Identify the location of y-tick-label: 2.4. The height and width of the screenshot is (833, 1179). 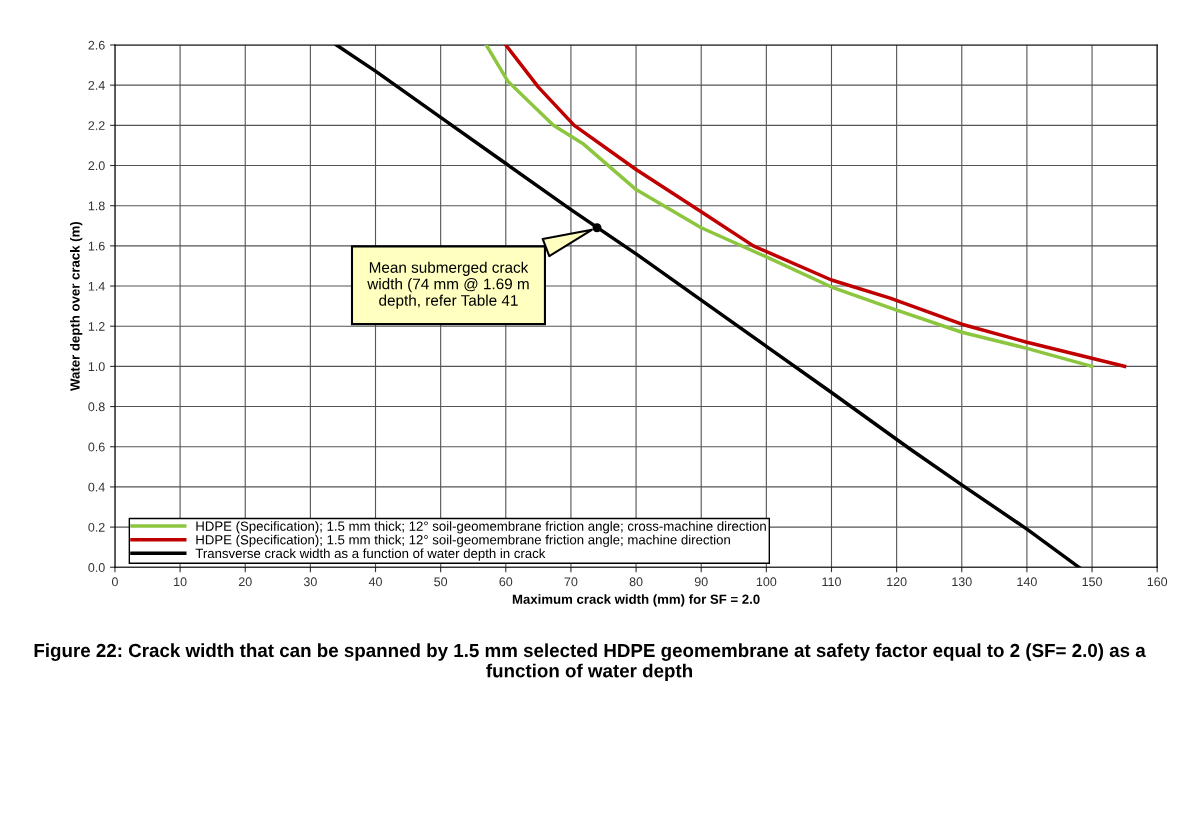
(96, 85).